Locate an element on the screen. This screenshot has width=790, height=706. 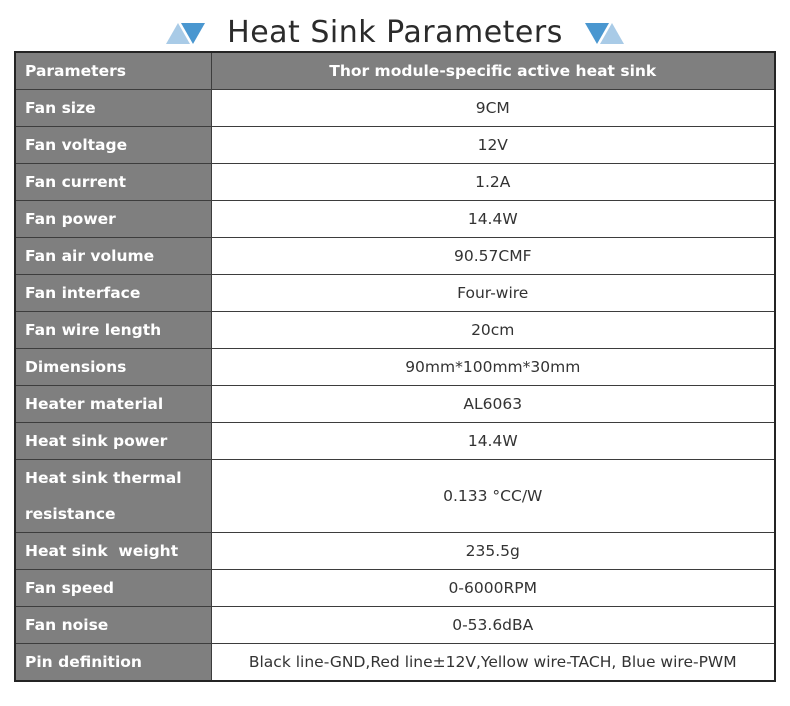
table-row: Fan voltage 12V is located at coordinates (395, 145).